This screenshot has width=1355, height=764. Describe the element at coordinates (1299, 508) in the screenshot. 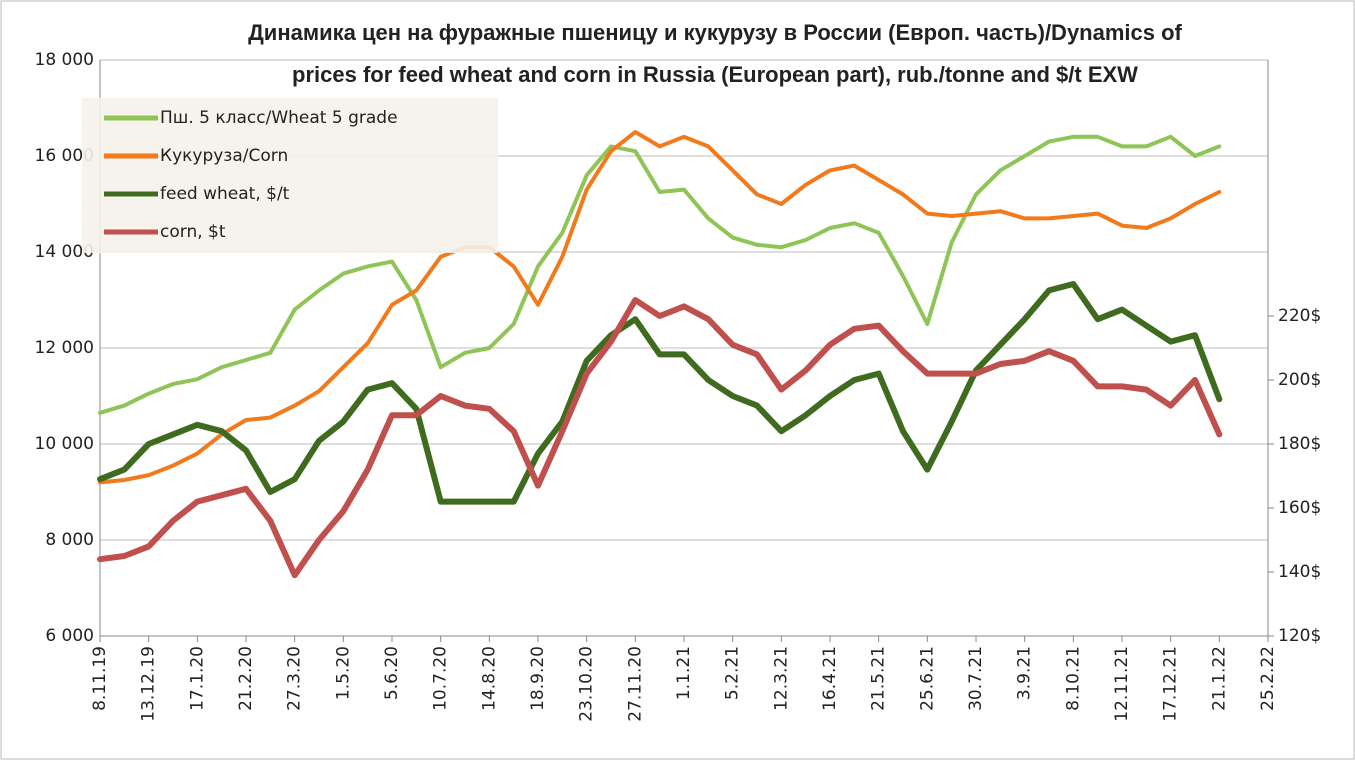

I see `y2-tick-label: 160$` at that location.